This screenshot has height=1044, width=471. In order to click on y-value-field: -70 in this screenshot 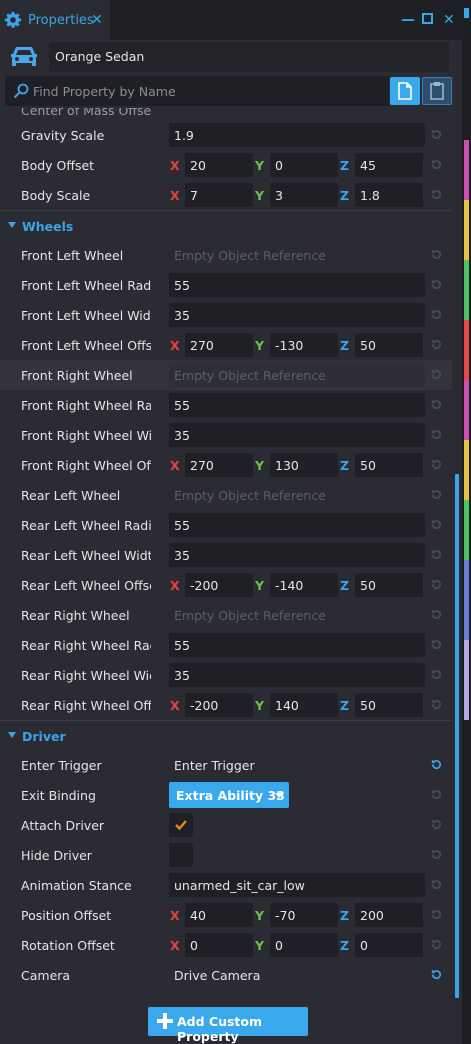, I will do `click(304, 915)`.